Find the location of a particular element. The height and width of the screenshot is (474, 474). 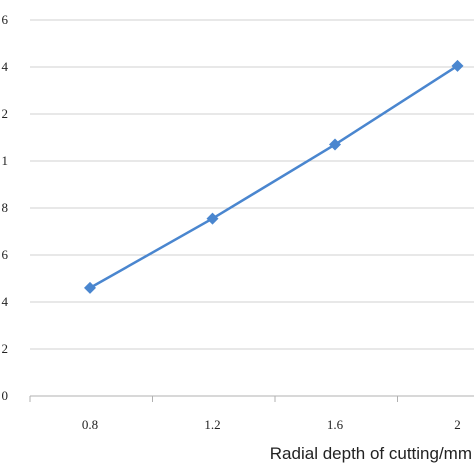

y-tick-label: 8 is located at coordinates (5, 207).